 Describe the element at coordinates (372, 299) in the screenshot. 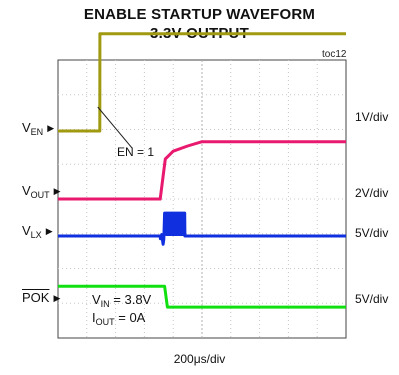

I see `scale-label-pok: 5V/div` at that location.